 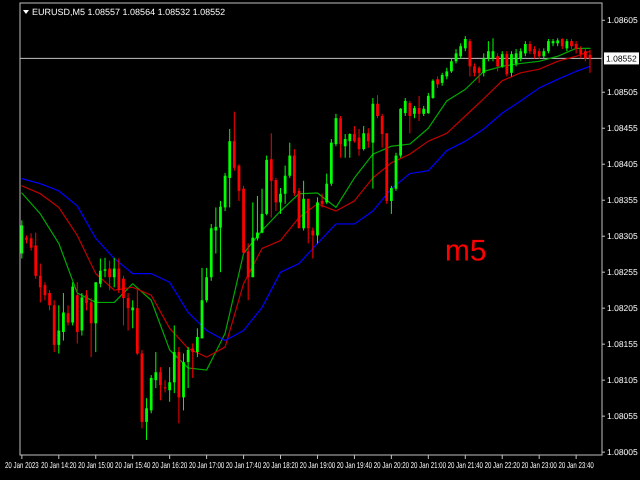 What do you see at coordinates (622, 380) in the screenshot?
I see `y-tick-label: 1.08105` at bounding box center [622, 380].